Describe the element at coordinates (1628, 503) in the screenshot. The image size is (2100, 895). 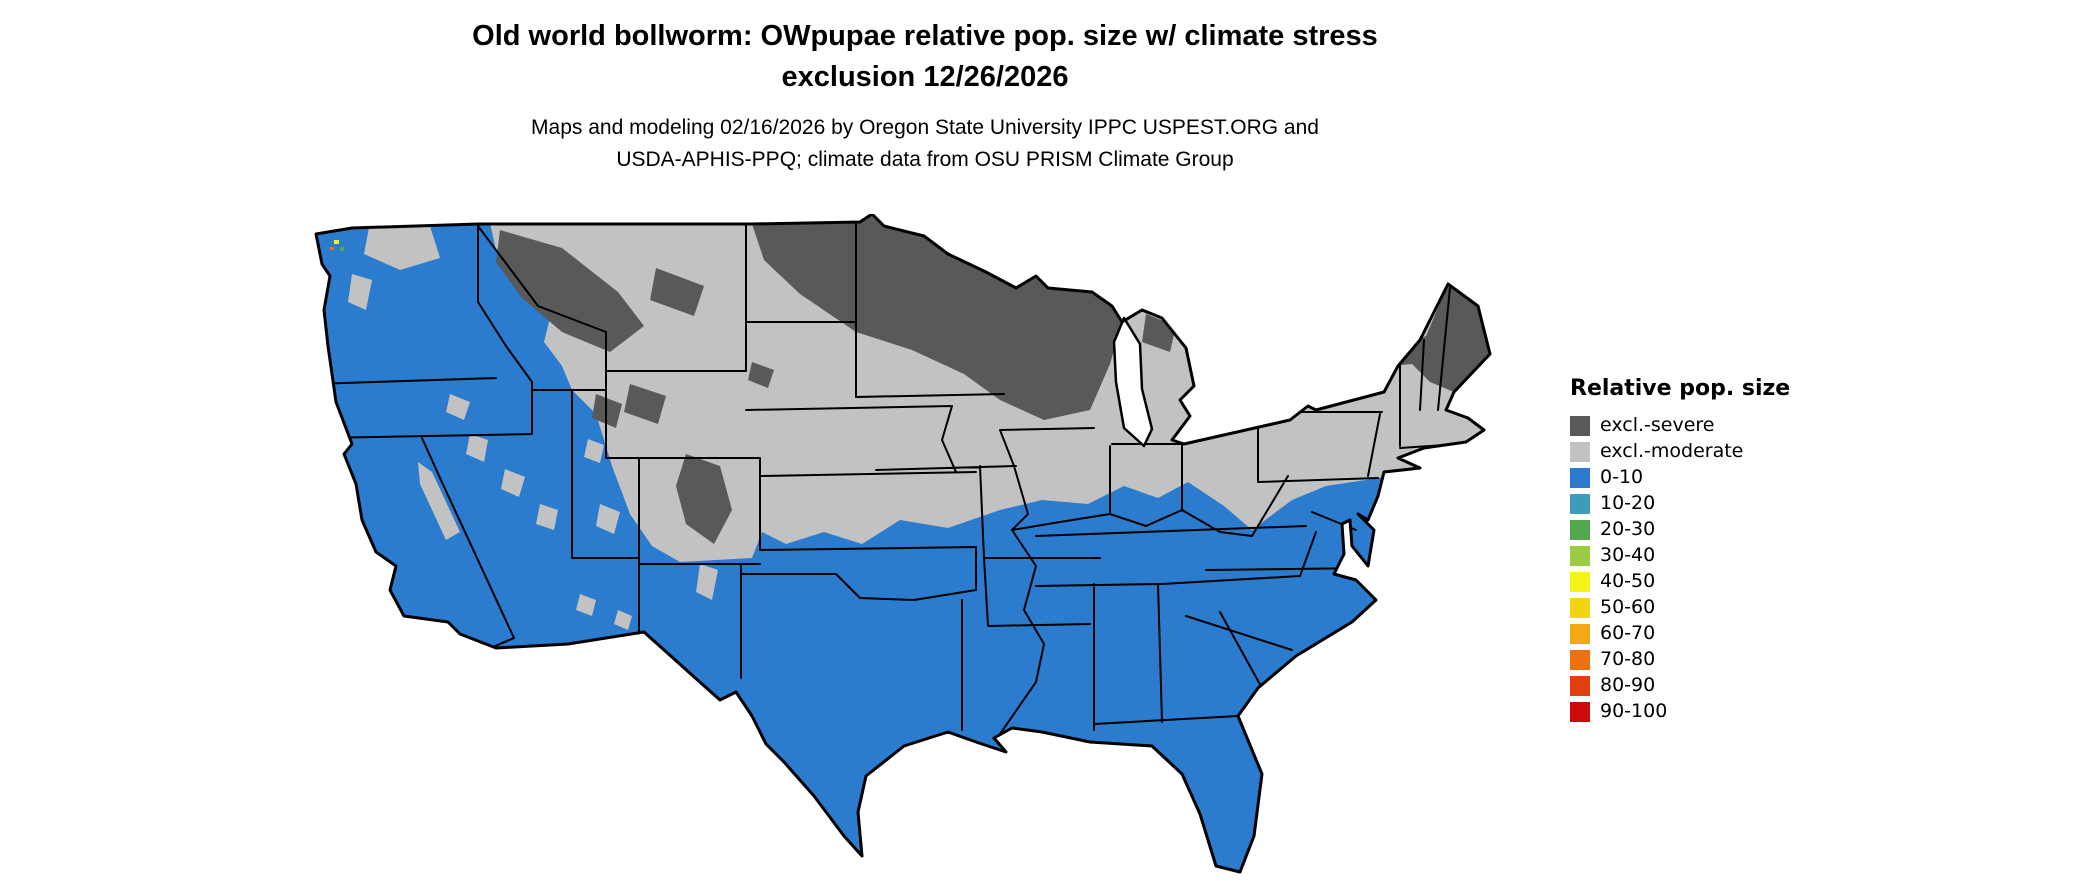
I see `legend-item-label: 10-20` at that location.